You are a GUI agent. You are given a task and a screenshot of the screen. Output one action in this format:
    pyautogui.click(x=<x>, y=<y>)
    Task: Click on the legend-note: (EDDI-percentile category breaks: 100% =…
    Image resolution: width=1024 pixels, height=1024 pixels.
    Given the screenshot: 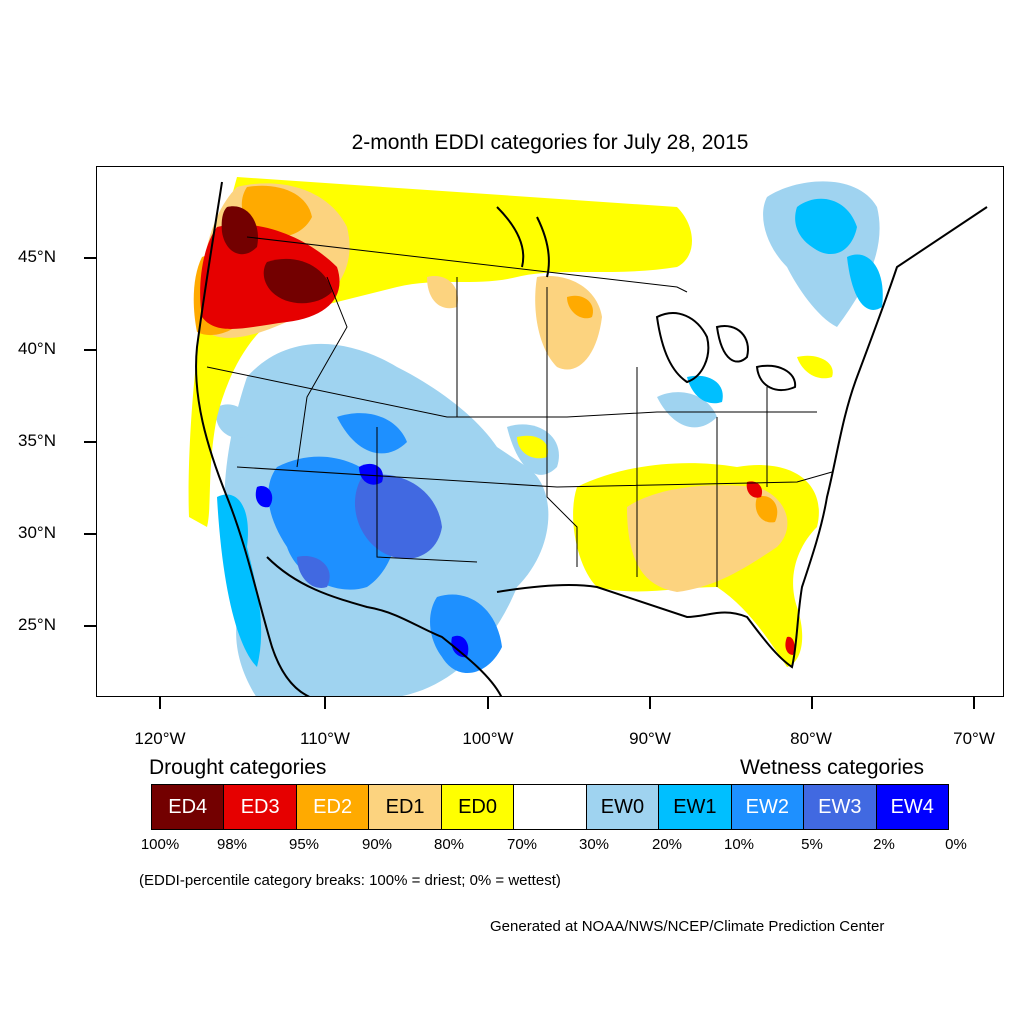 What is the action you would take?
    pyautogui.click(x=350, y=880)
    